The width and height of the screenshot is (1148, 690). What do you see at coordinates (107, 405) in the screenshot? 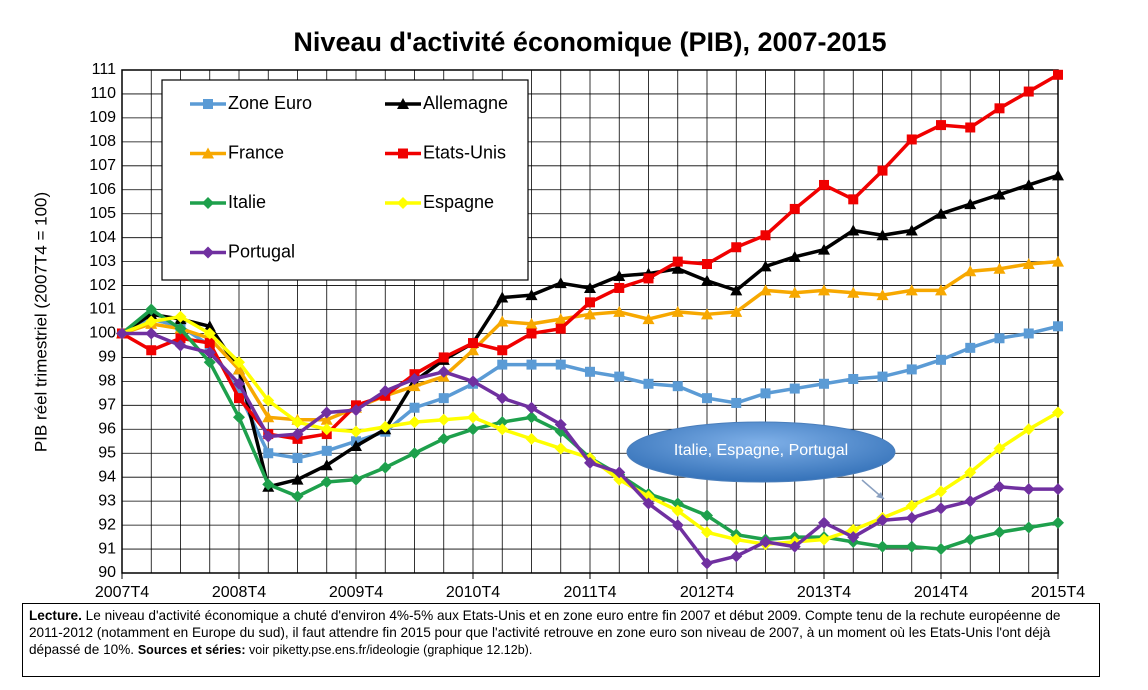
I see `y-tick-label: 97` at bounding box center [107, 405].